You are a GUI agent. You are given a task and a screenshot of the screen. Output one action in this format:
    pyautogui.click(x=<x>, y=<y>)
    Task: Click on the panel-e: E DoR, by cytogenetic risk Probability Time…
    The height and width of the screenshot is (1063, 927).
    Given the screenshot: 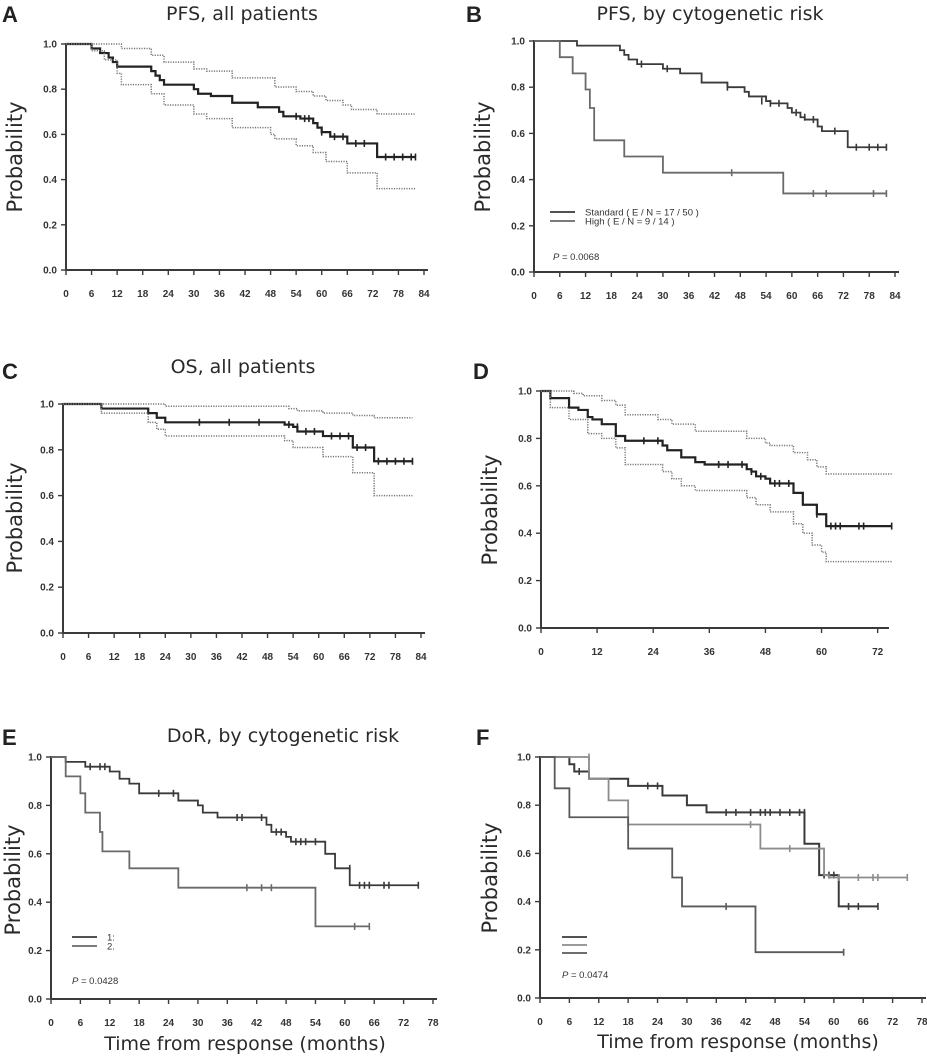 What is the action you would take?
    pyautogui.click(x=220, y=890)
    